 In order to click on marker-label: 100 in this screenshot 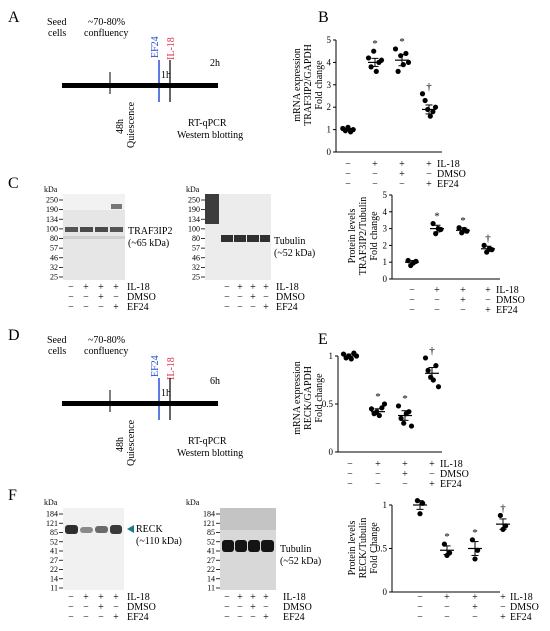, I will do `click(194, 228)`.